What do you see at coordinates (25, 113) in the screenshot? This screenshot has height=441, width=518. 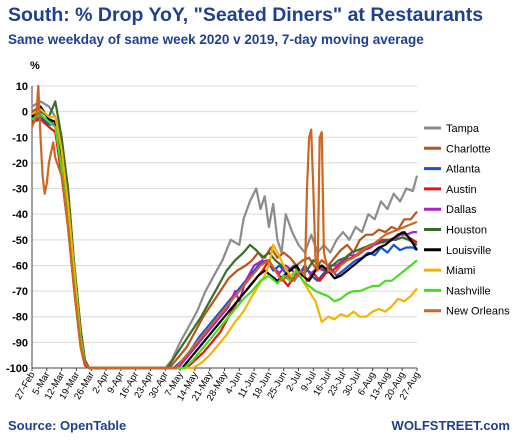 I see `y-tick-label: 0` at bounding box center [25, 113].